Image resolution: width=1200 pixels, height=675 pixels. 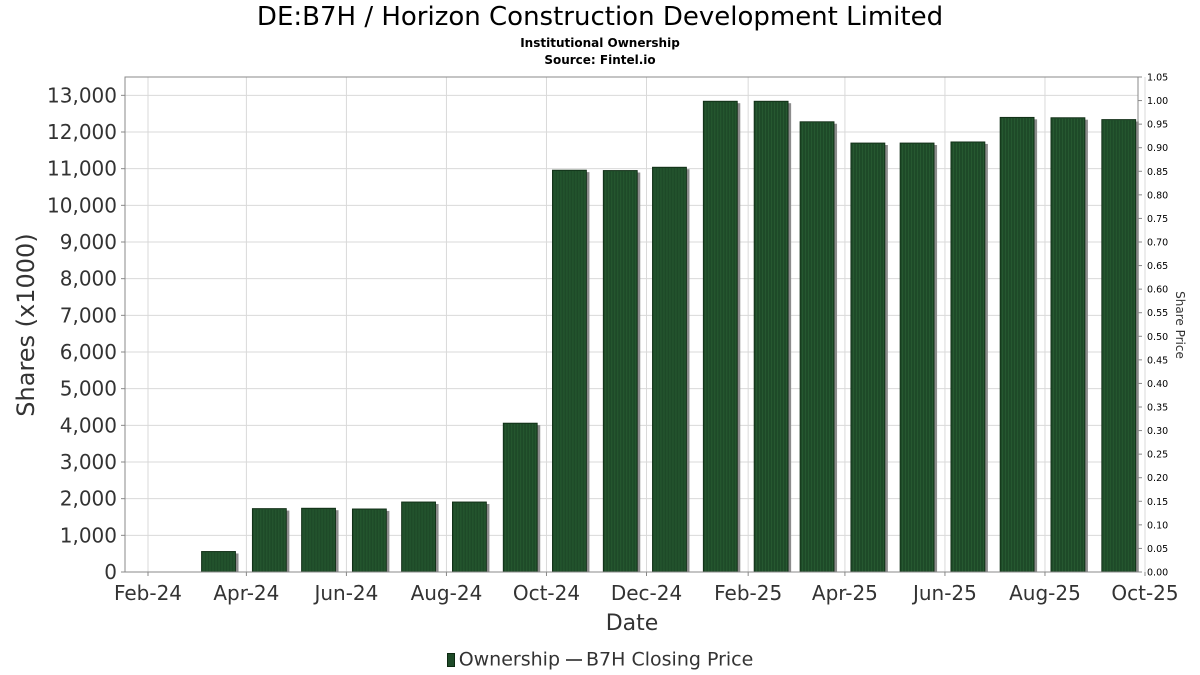 I want to click on y-tick-label: 13,000, so click(x=82, y=95).